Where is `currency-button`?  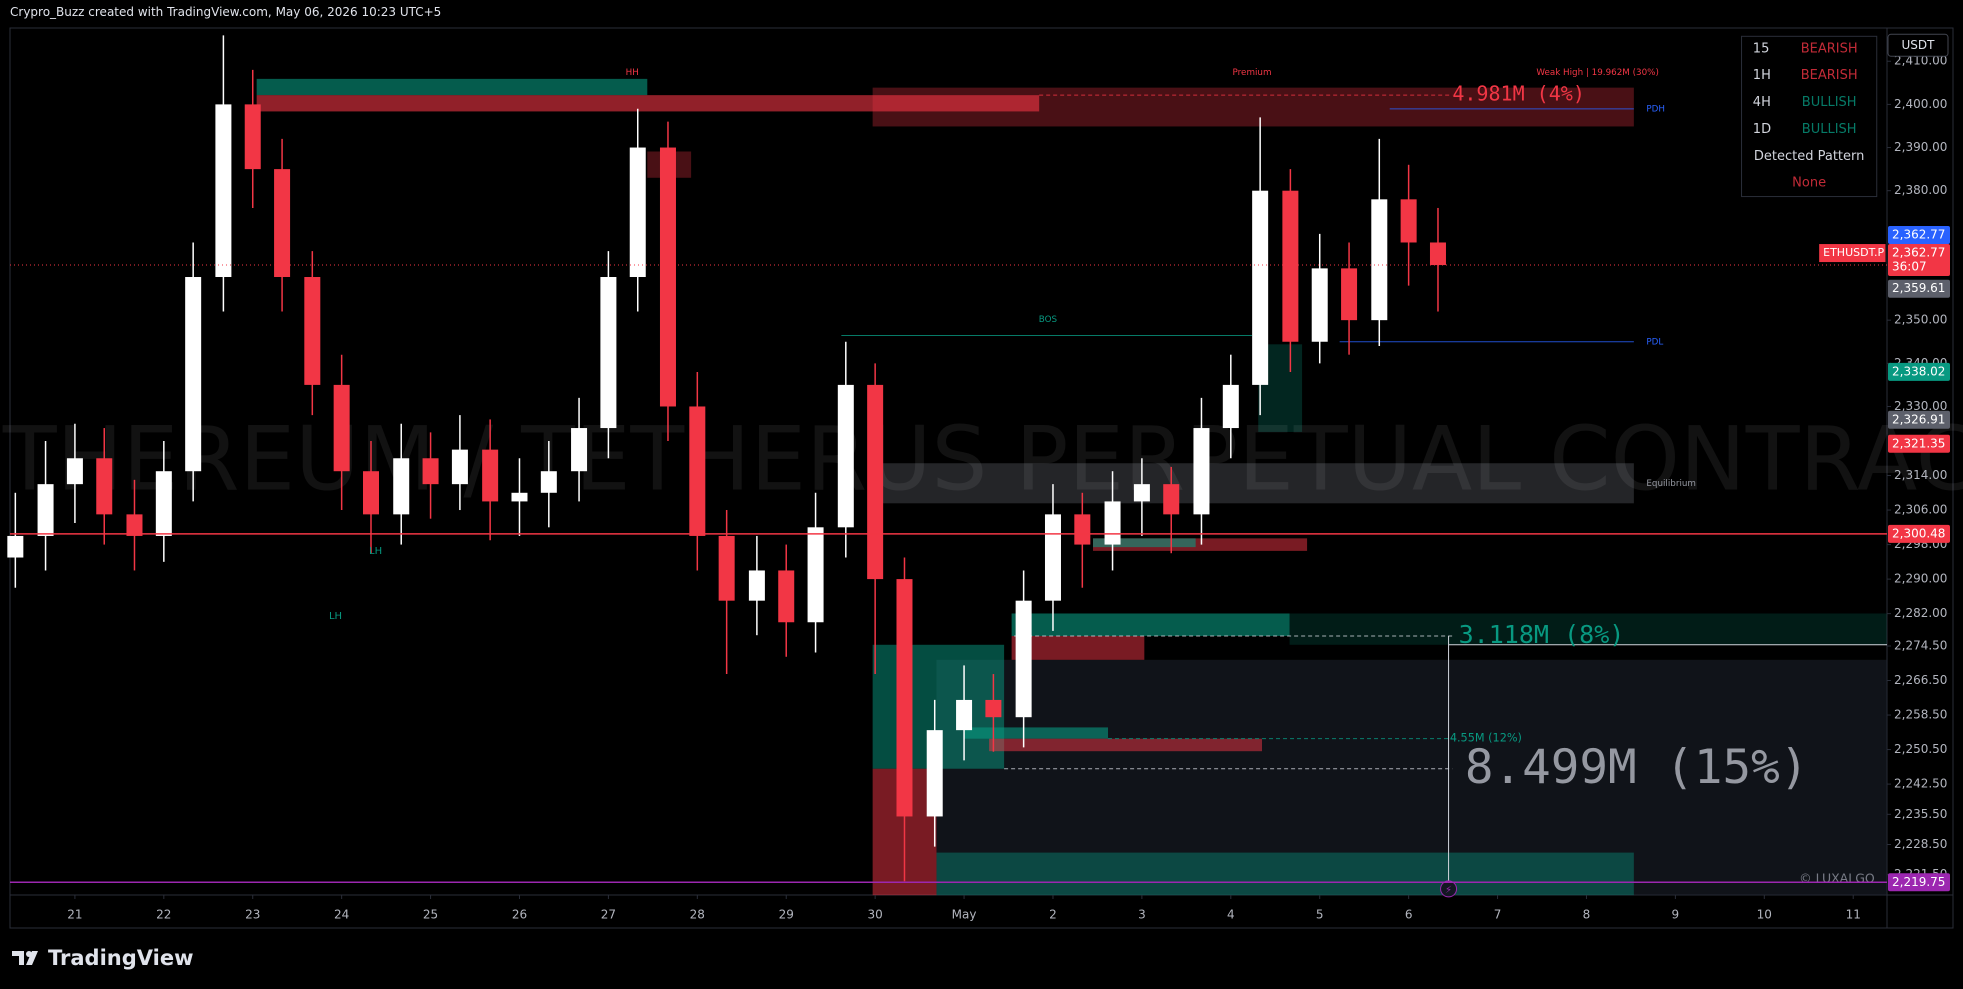 currency-button is located at coordinates (1918, 45).